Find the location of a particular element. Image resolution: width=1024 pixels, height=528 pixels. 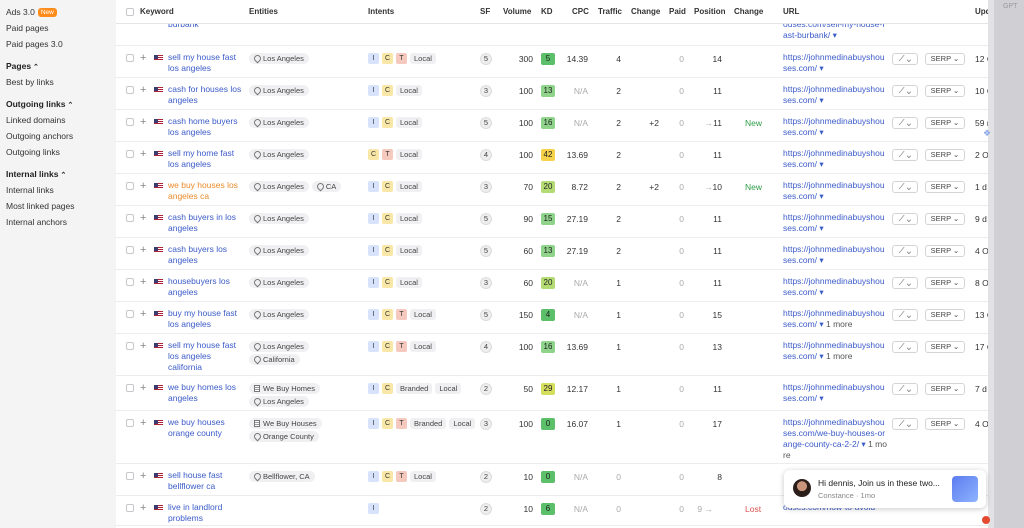

col-kd: KD is located at coordinates (547, 11).